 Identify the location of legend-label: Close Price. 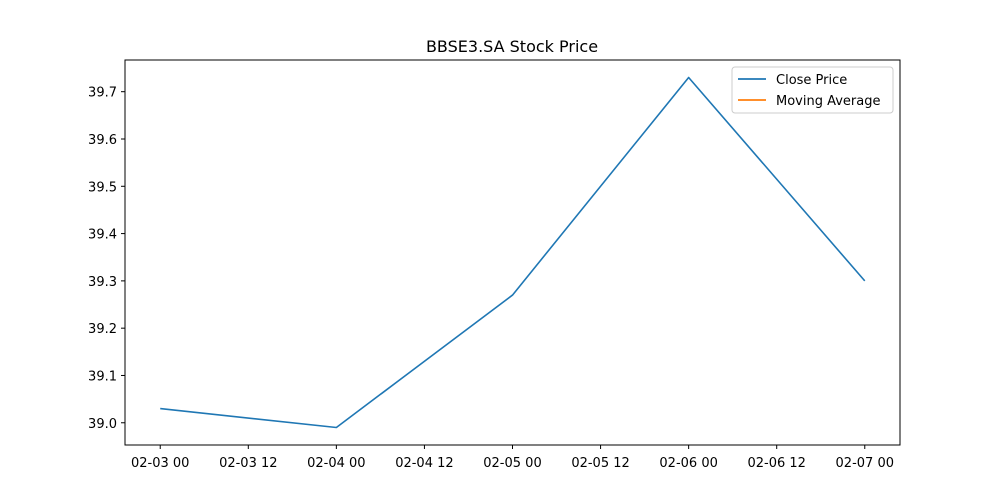
(811, 80).